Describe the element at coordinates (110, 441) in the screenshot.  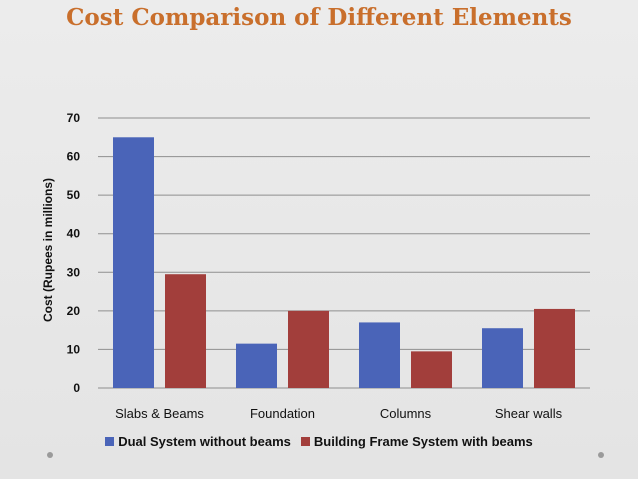
I see `legend-swatch-dual` at that location.